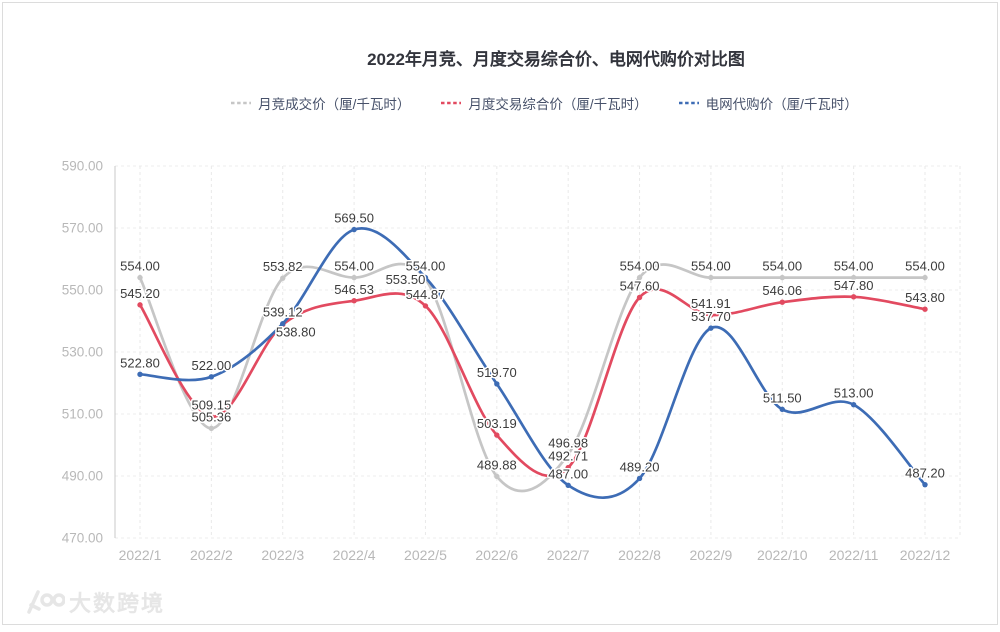  What do you see at coordinates (925, 297) in the screenshot?
I see `data-point-label: 543.80` at bounding box center [925, 297].